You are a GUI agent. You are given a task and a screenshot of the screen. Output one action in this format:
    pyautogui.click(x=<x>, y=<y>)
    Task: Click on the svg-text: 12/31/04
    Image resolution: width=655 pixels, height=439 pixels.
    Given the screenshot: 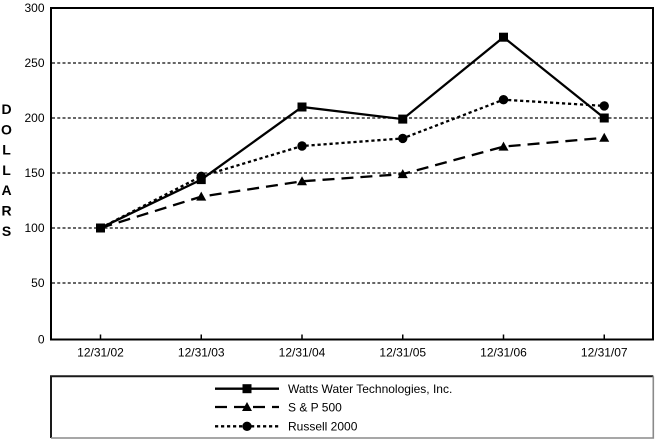 What is the action you would take?
    pyautogui.click(x=302, y=353)
    